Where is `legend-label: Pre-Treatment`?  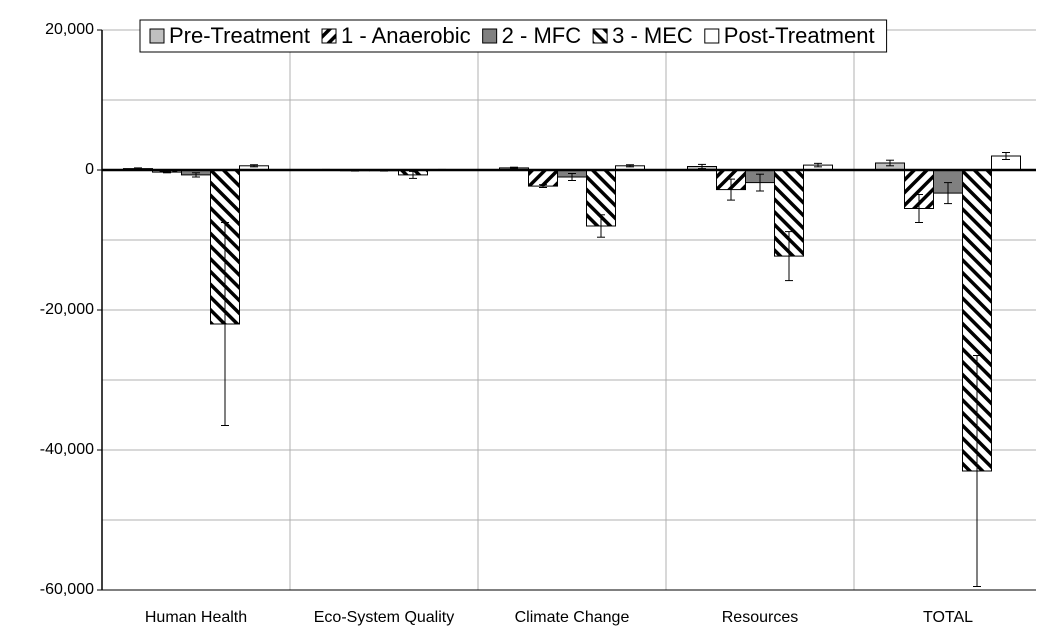
legend-label: Pre-Treatment is located at coordinates (239, 35).